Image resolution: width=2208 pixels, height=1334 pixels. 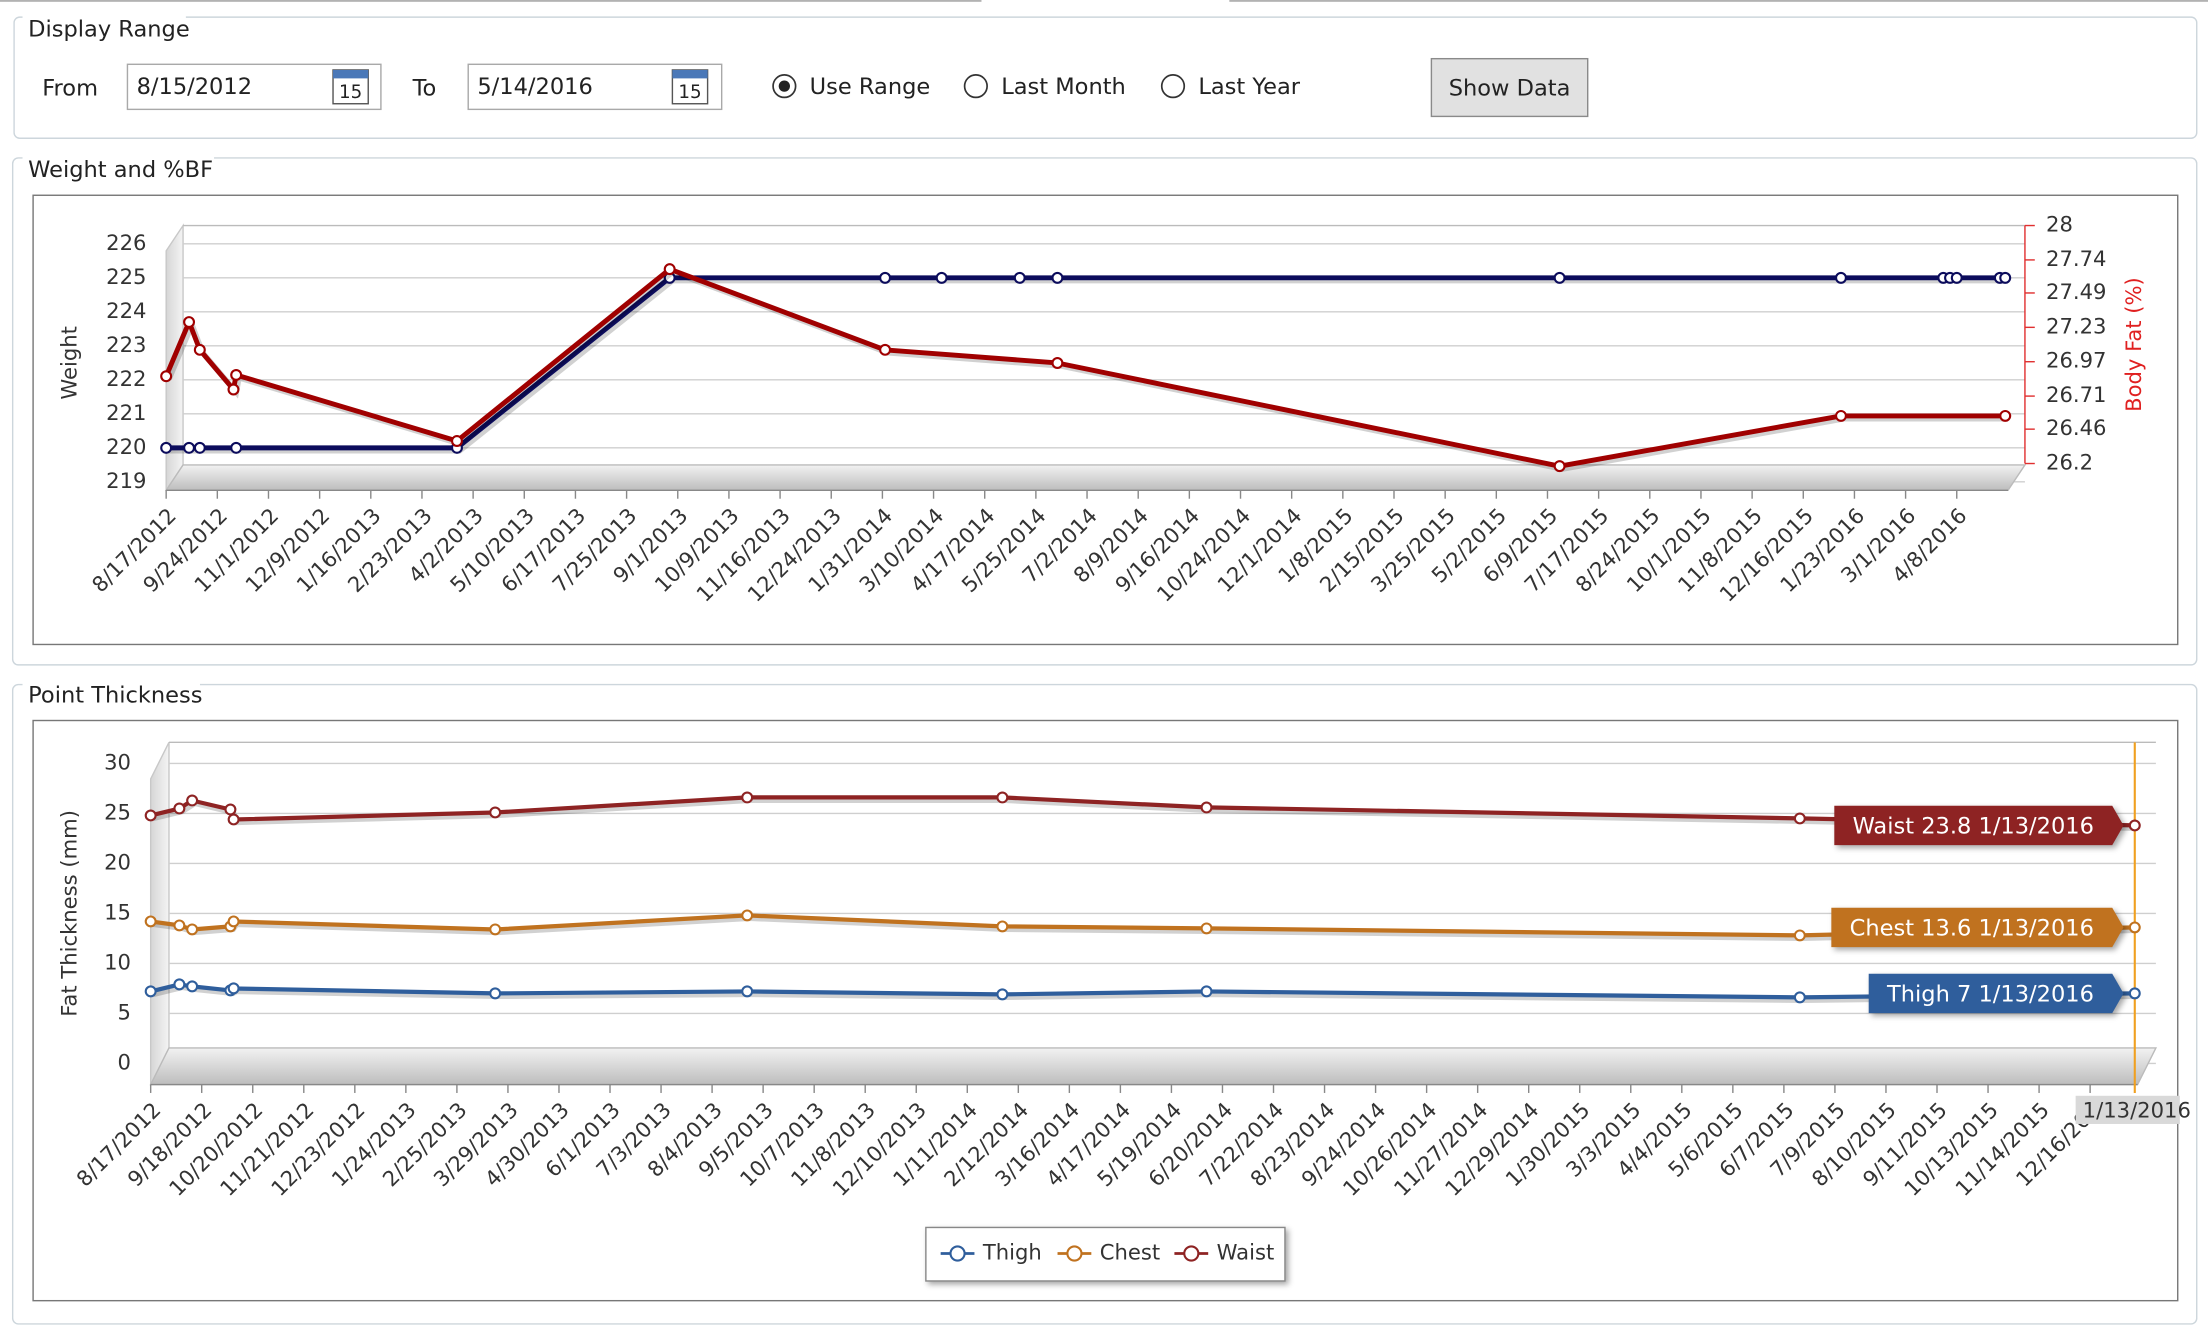 What do you see at coordinates (1153, 1066) in the screenshot?
I see `floor` at bounding box center [1153, 1066].